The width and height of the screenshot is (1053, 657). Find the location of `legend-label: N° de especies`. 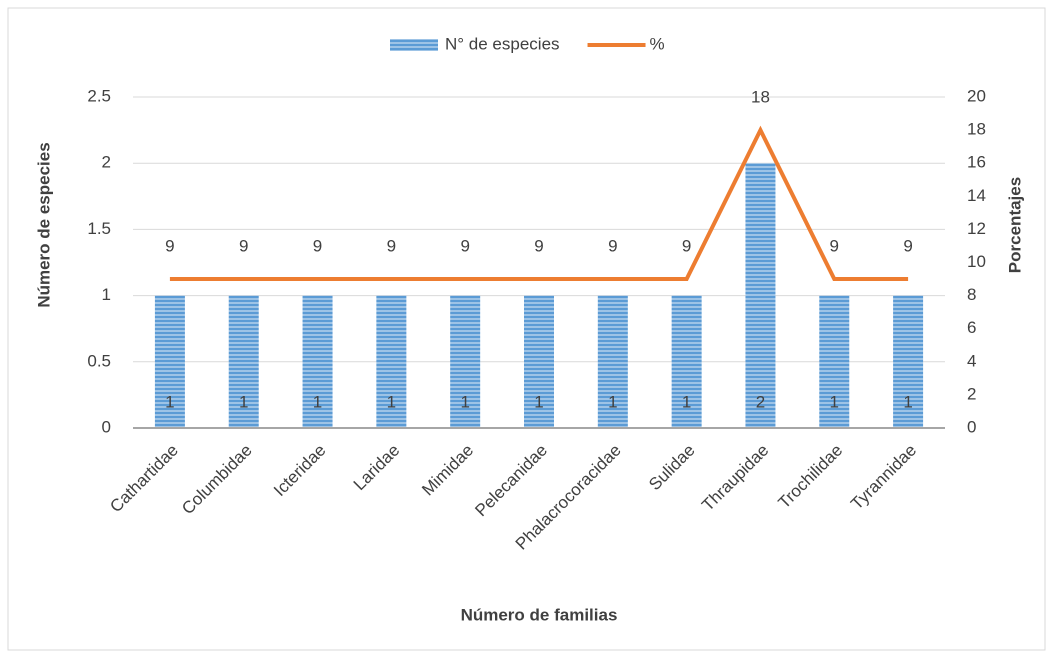

legend-label: N° de especies is located at coordinates (502, 43).